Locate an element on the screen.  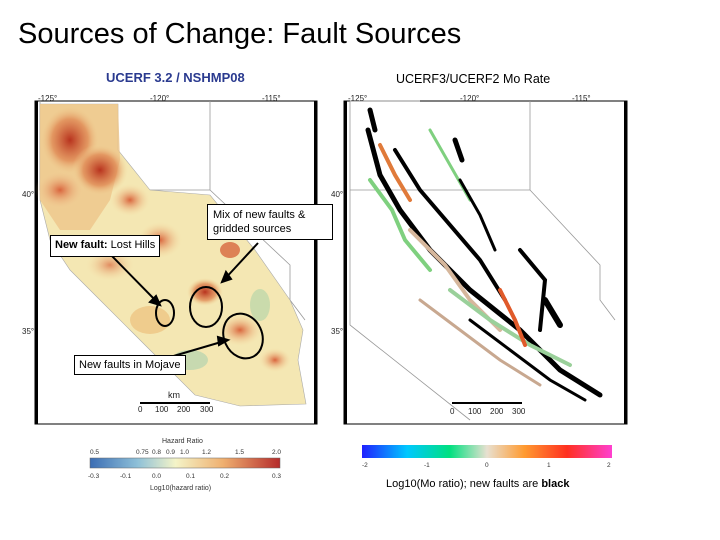
legend-top-tick: 0.8 is located at coordinates (157, 452).